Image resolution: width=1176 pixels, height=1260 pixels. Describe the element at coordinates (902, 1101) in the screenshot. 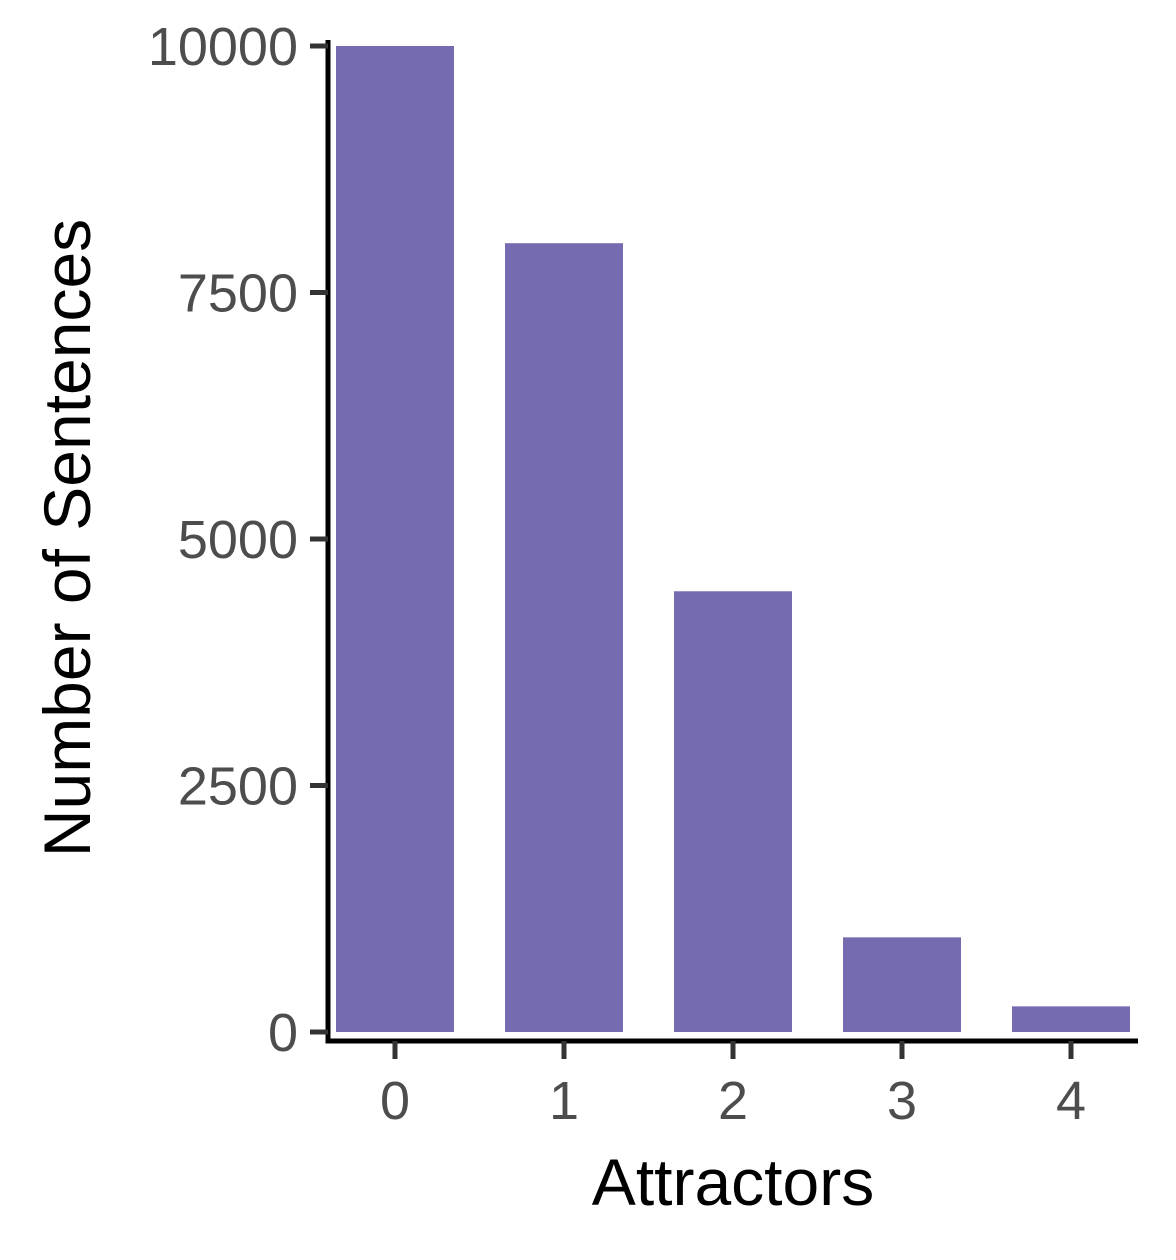

I see `x-tick-label-3: 3` at that location.